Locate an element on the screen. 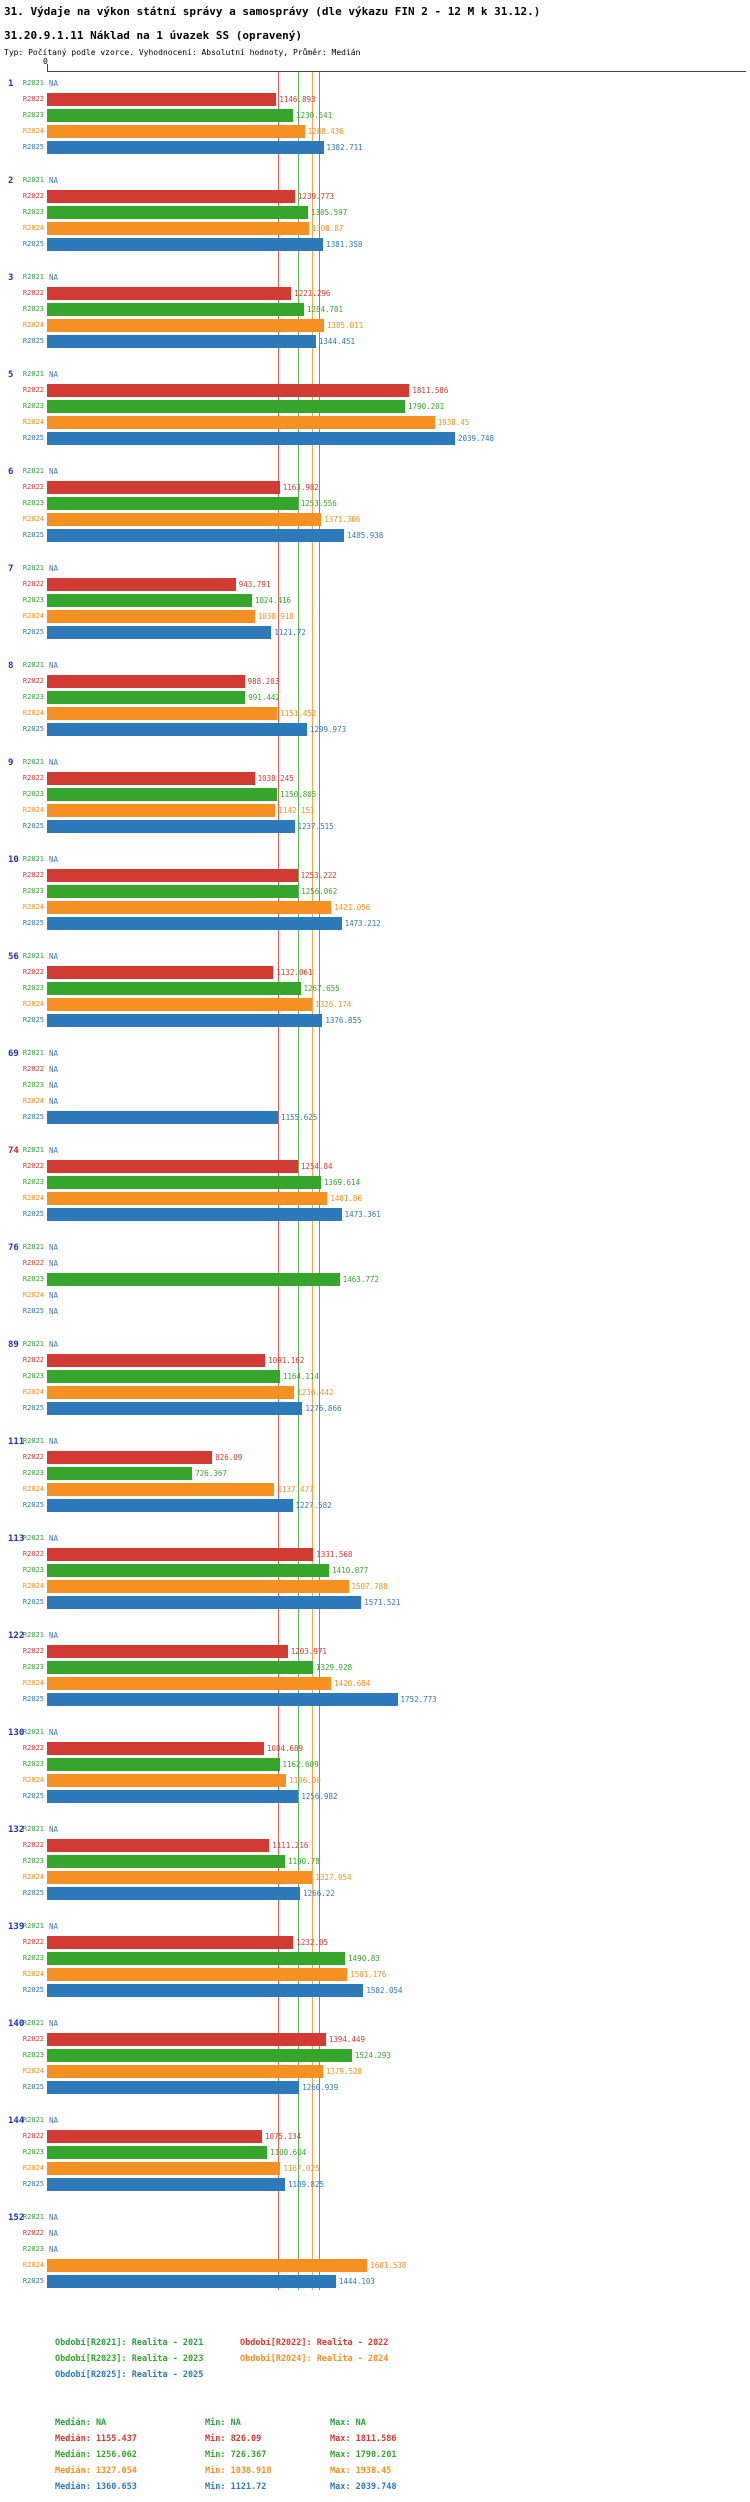 The height and width of the screenshot is (2502, 750). group-id-link: 10 is located at coordinates (13, 860).